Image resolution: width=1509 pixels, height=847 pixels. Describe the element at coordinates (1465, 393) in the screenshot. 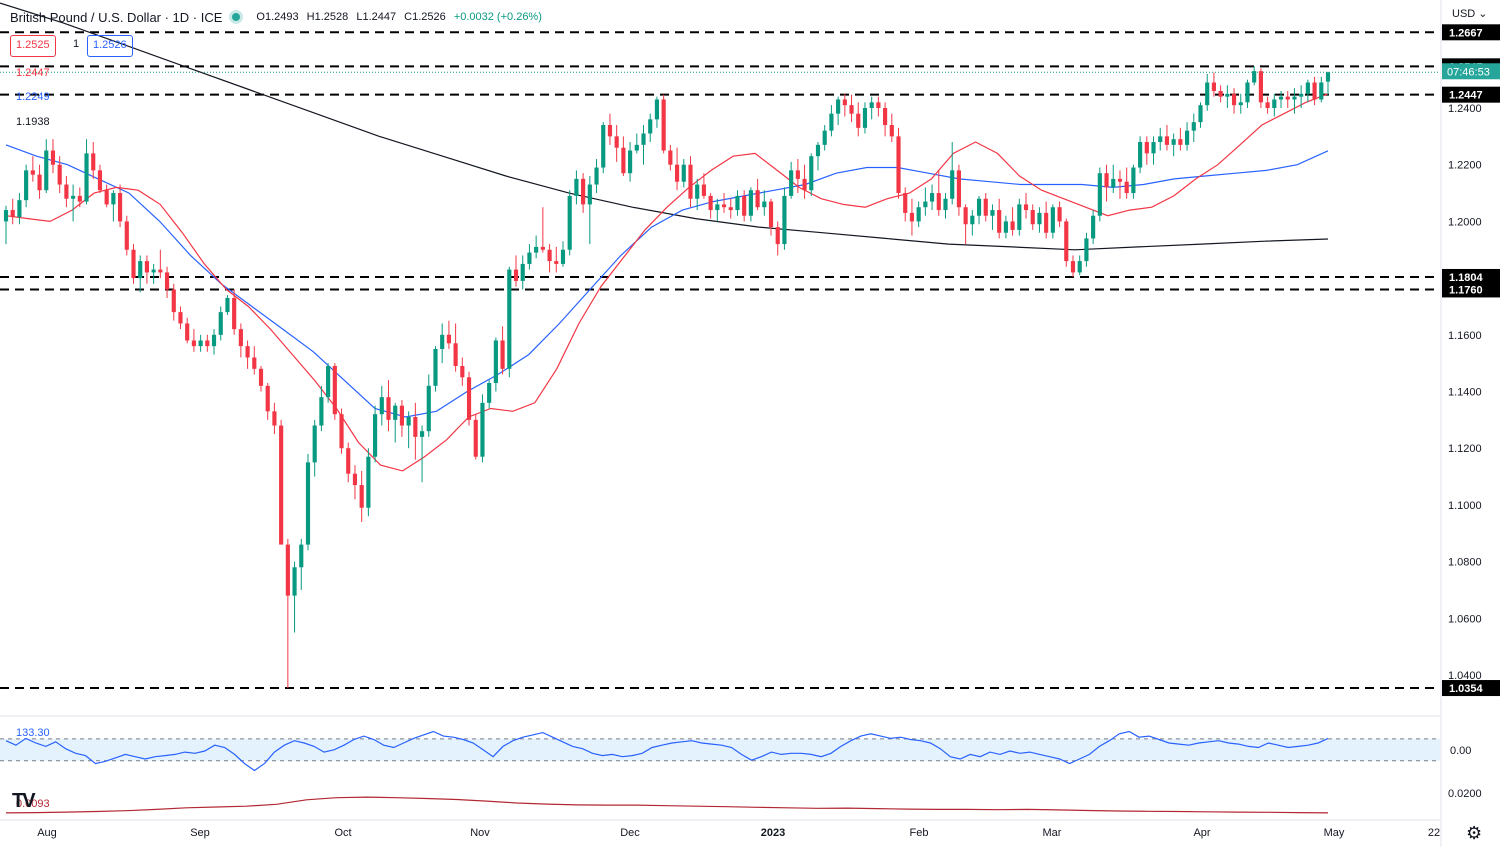

I see `price-tick-label: 1.1400` at that location.